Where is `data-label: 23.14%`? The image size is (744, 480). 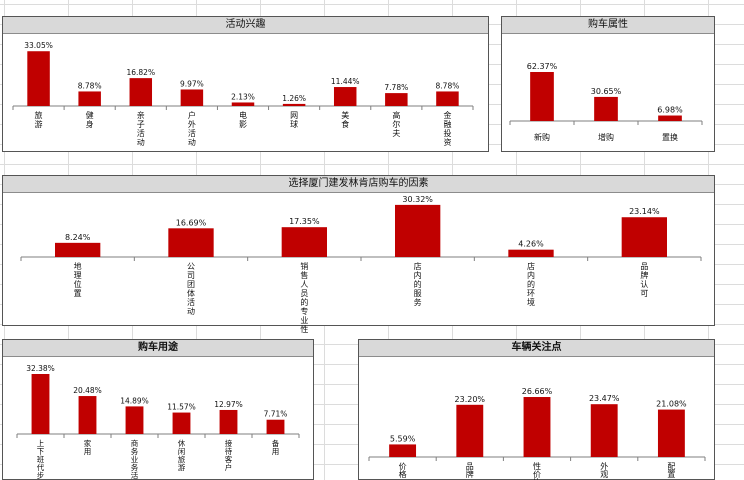
data-label: 23.14% is located at coordinates (644, 211).